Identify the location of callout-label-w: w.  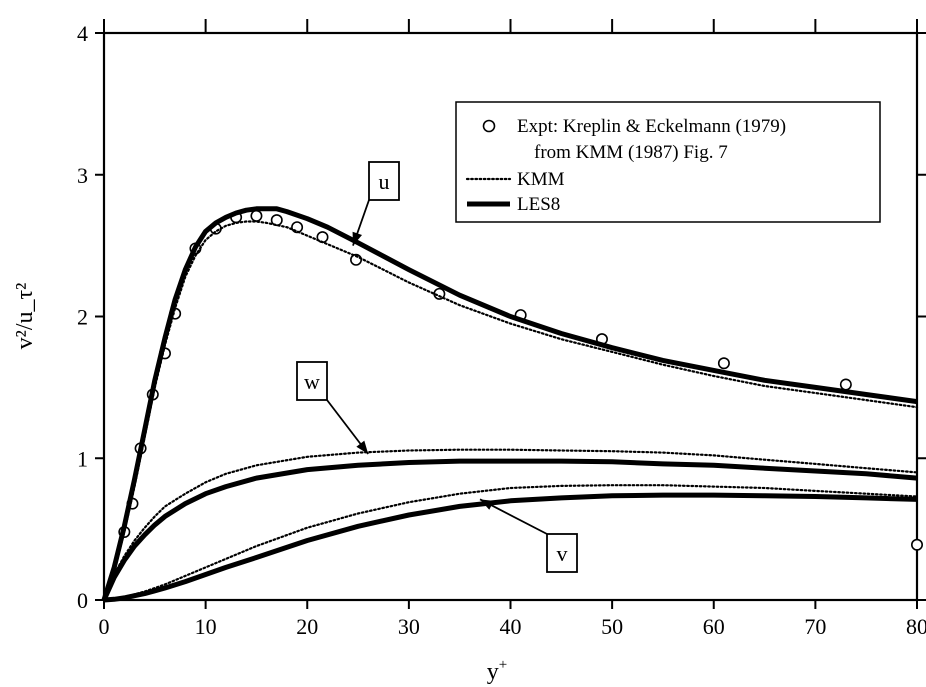
(312, 381).